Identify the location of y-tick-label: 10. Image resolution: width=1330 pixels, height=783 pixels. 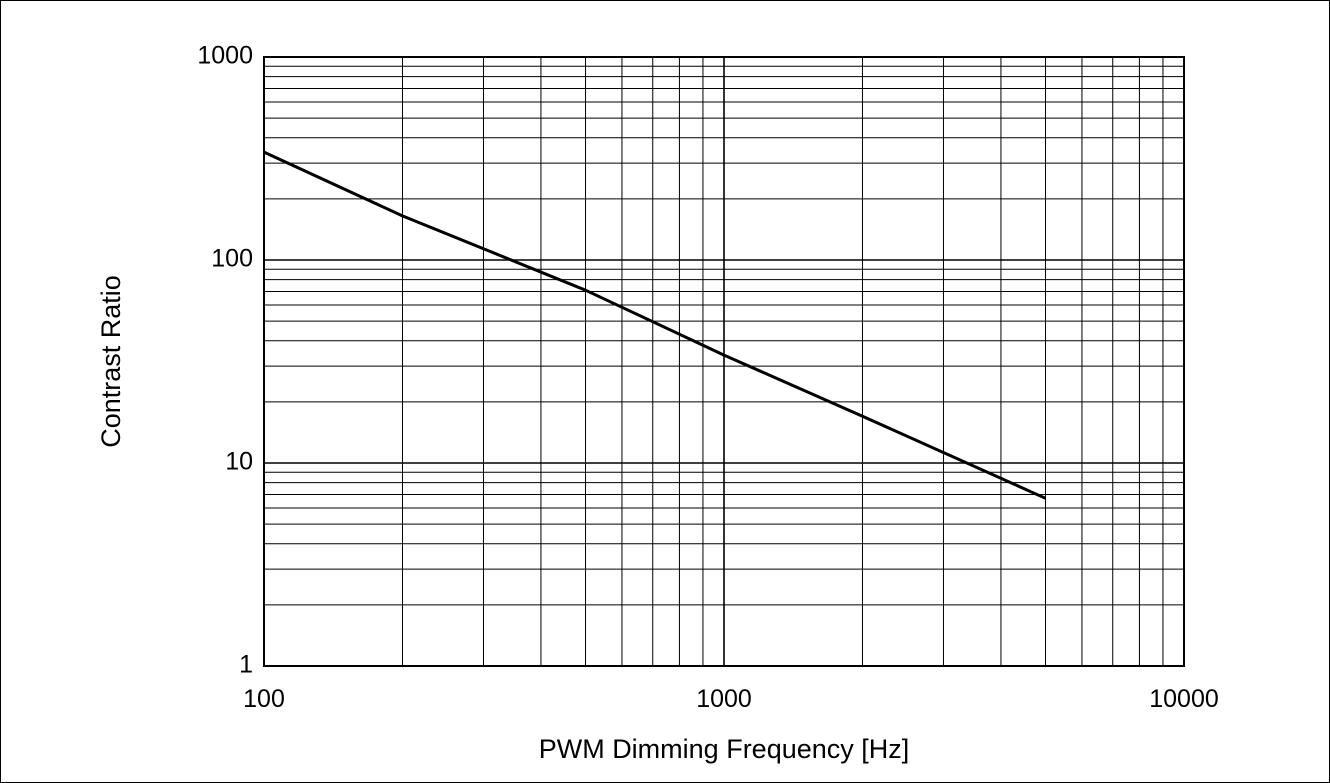
(239, 462).